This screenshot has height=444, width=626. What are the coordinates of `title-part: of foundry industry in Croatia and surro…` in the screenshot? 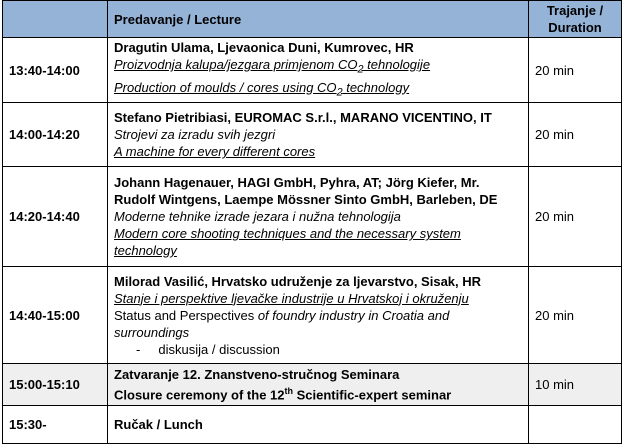 It's located at (282, 323).